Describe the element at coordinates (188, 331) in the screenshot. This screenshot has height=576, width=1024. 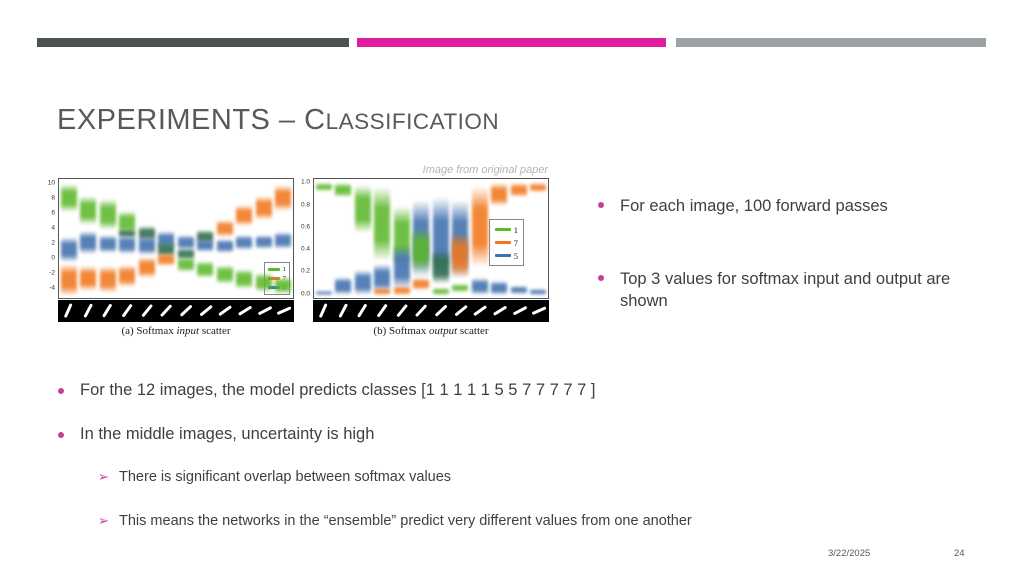
I see `caption-italic: input` at that location.